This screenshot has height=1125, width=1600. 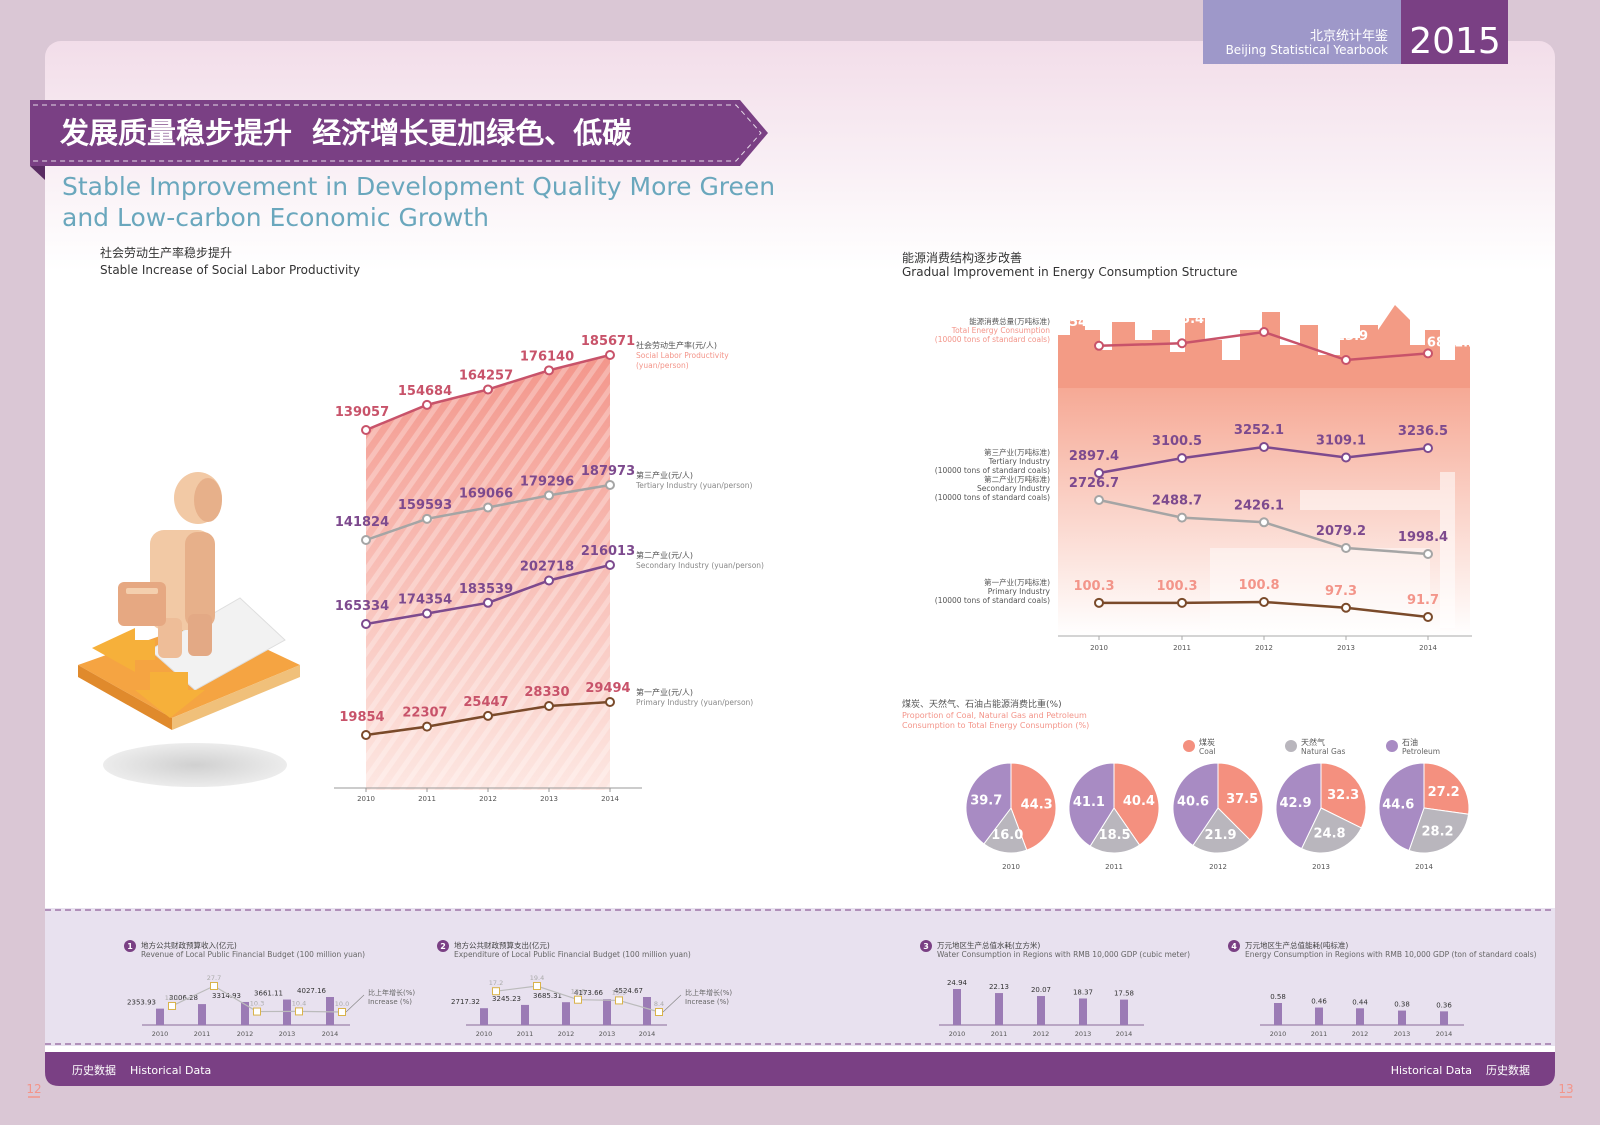 I want to click on mini-bar-label: 4524.67, so click(x=628, y=991).